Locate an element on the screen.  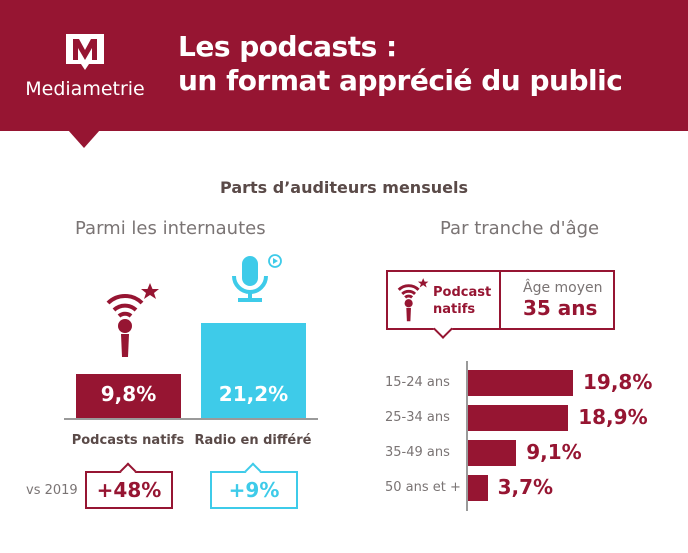
vs-2019-podcasts-box: +48% is located at coordinates (129, 485).